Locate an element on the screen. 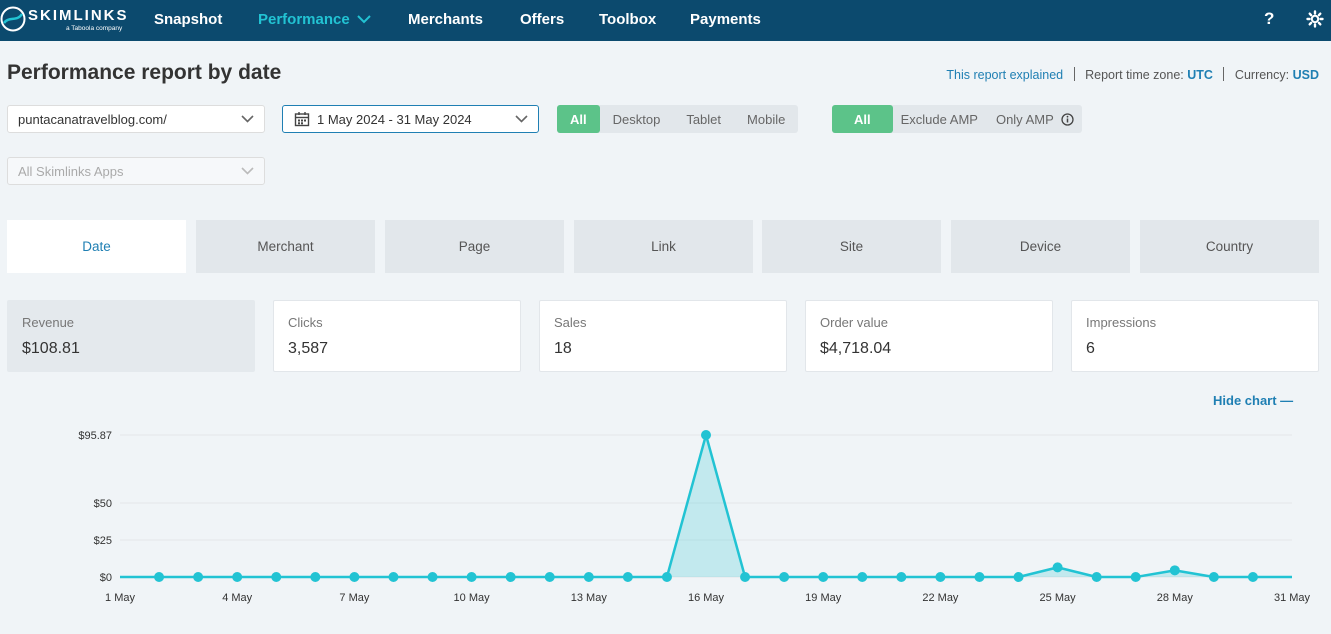 This screenshot has width=1331, height=634. amp-only: Only AMP is located at coordinates (1034, 119).